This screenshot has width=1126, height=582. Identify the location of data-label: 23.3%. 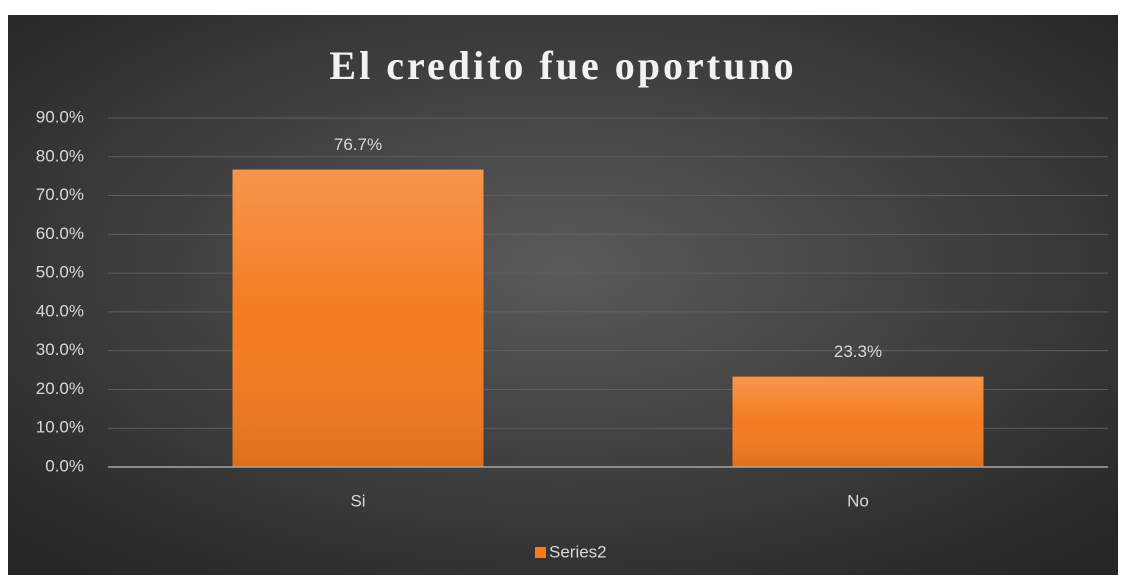
(858, 351).